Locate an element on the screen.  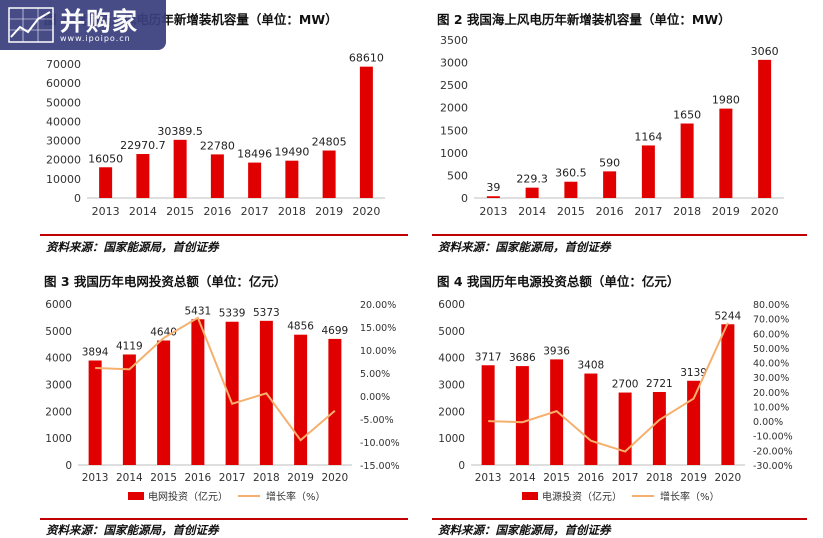
chart-3-bar-value-label: 3894 is located at coordinates (95, 353).